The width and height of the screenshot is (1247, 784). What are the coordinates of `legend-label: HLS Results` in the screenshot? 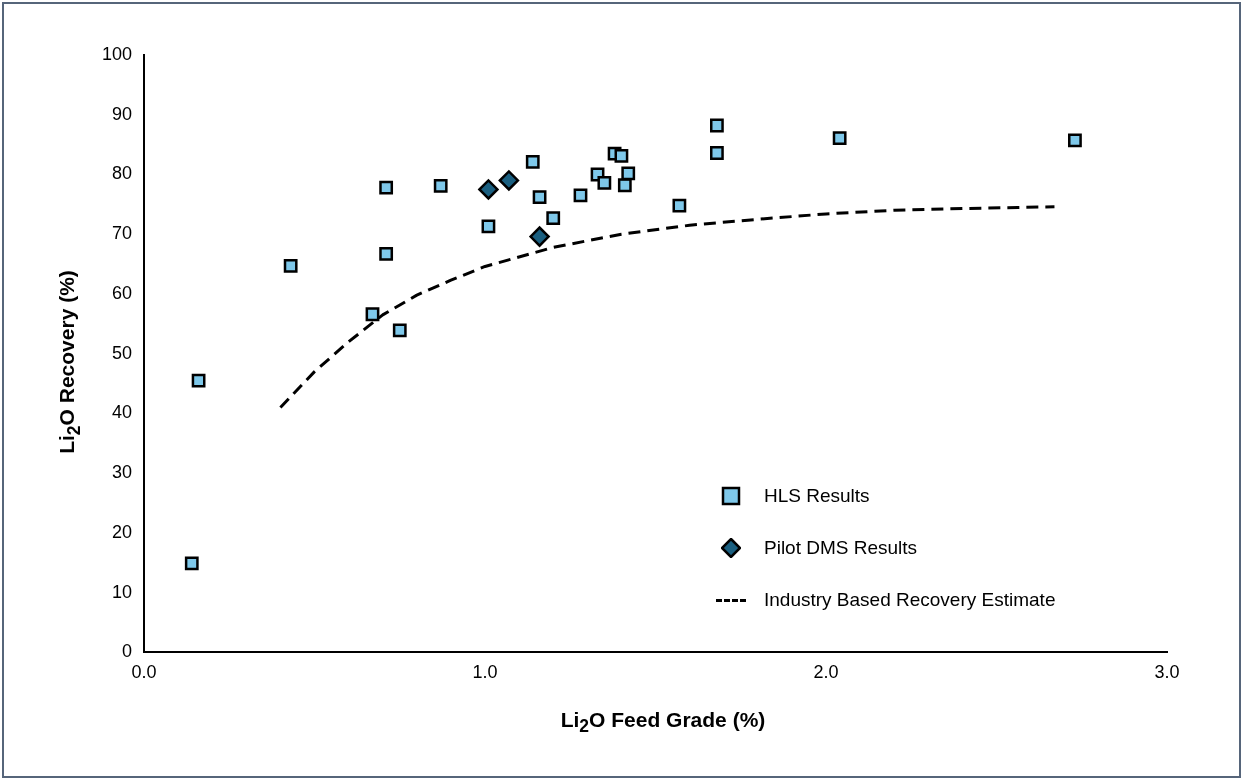 It's located at (817, 496).